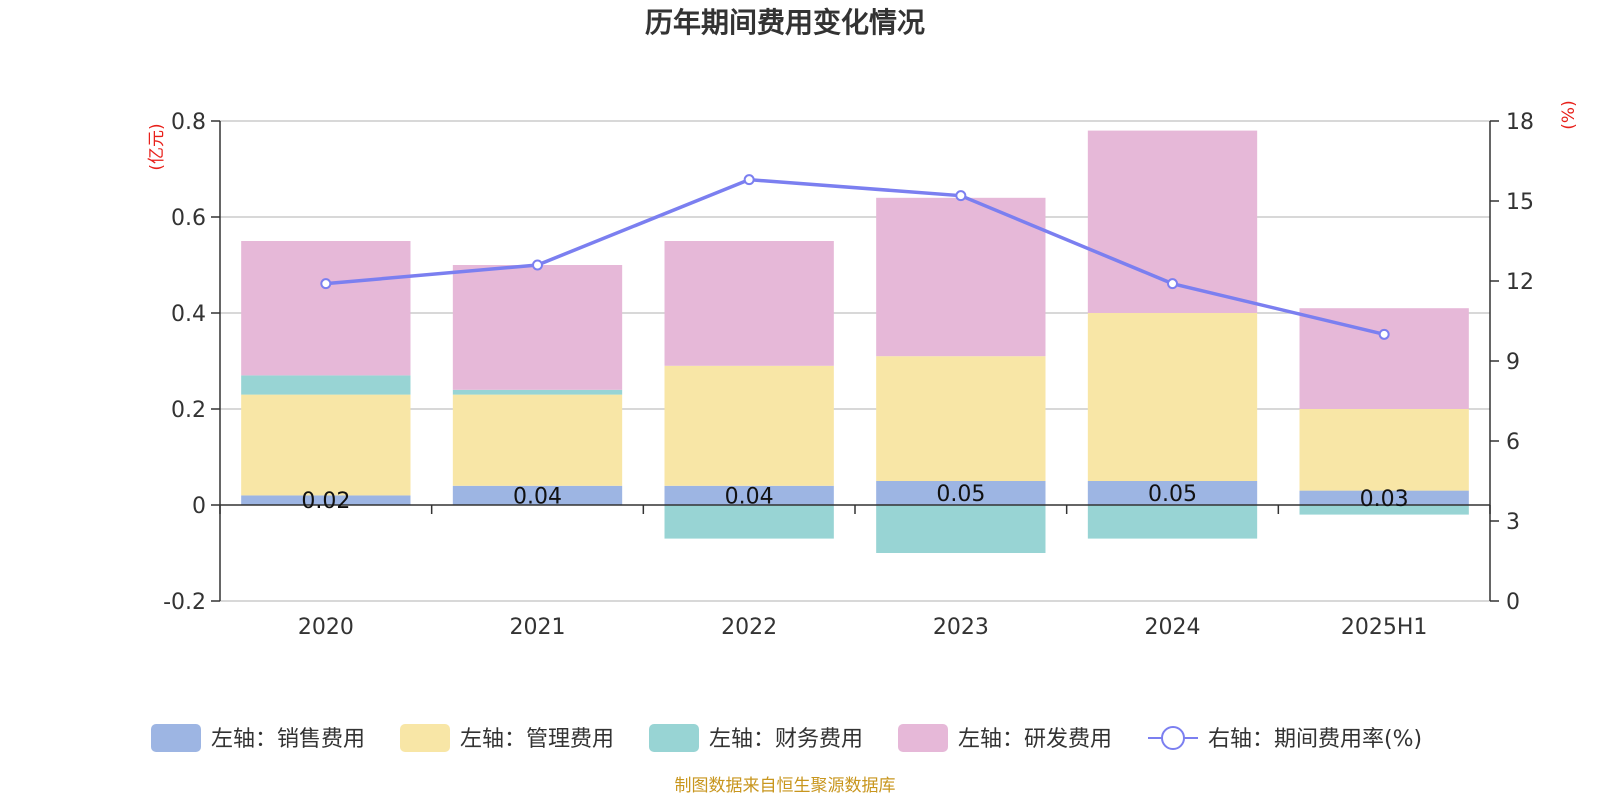 This screenshot has height=800, width=1600. Describe the element at coordinates (1520, 122) in the screenshot. I see `right-axis-tick-label: 18` at that location.